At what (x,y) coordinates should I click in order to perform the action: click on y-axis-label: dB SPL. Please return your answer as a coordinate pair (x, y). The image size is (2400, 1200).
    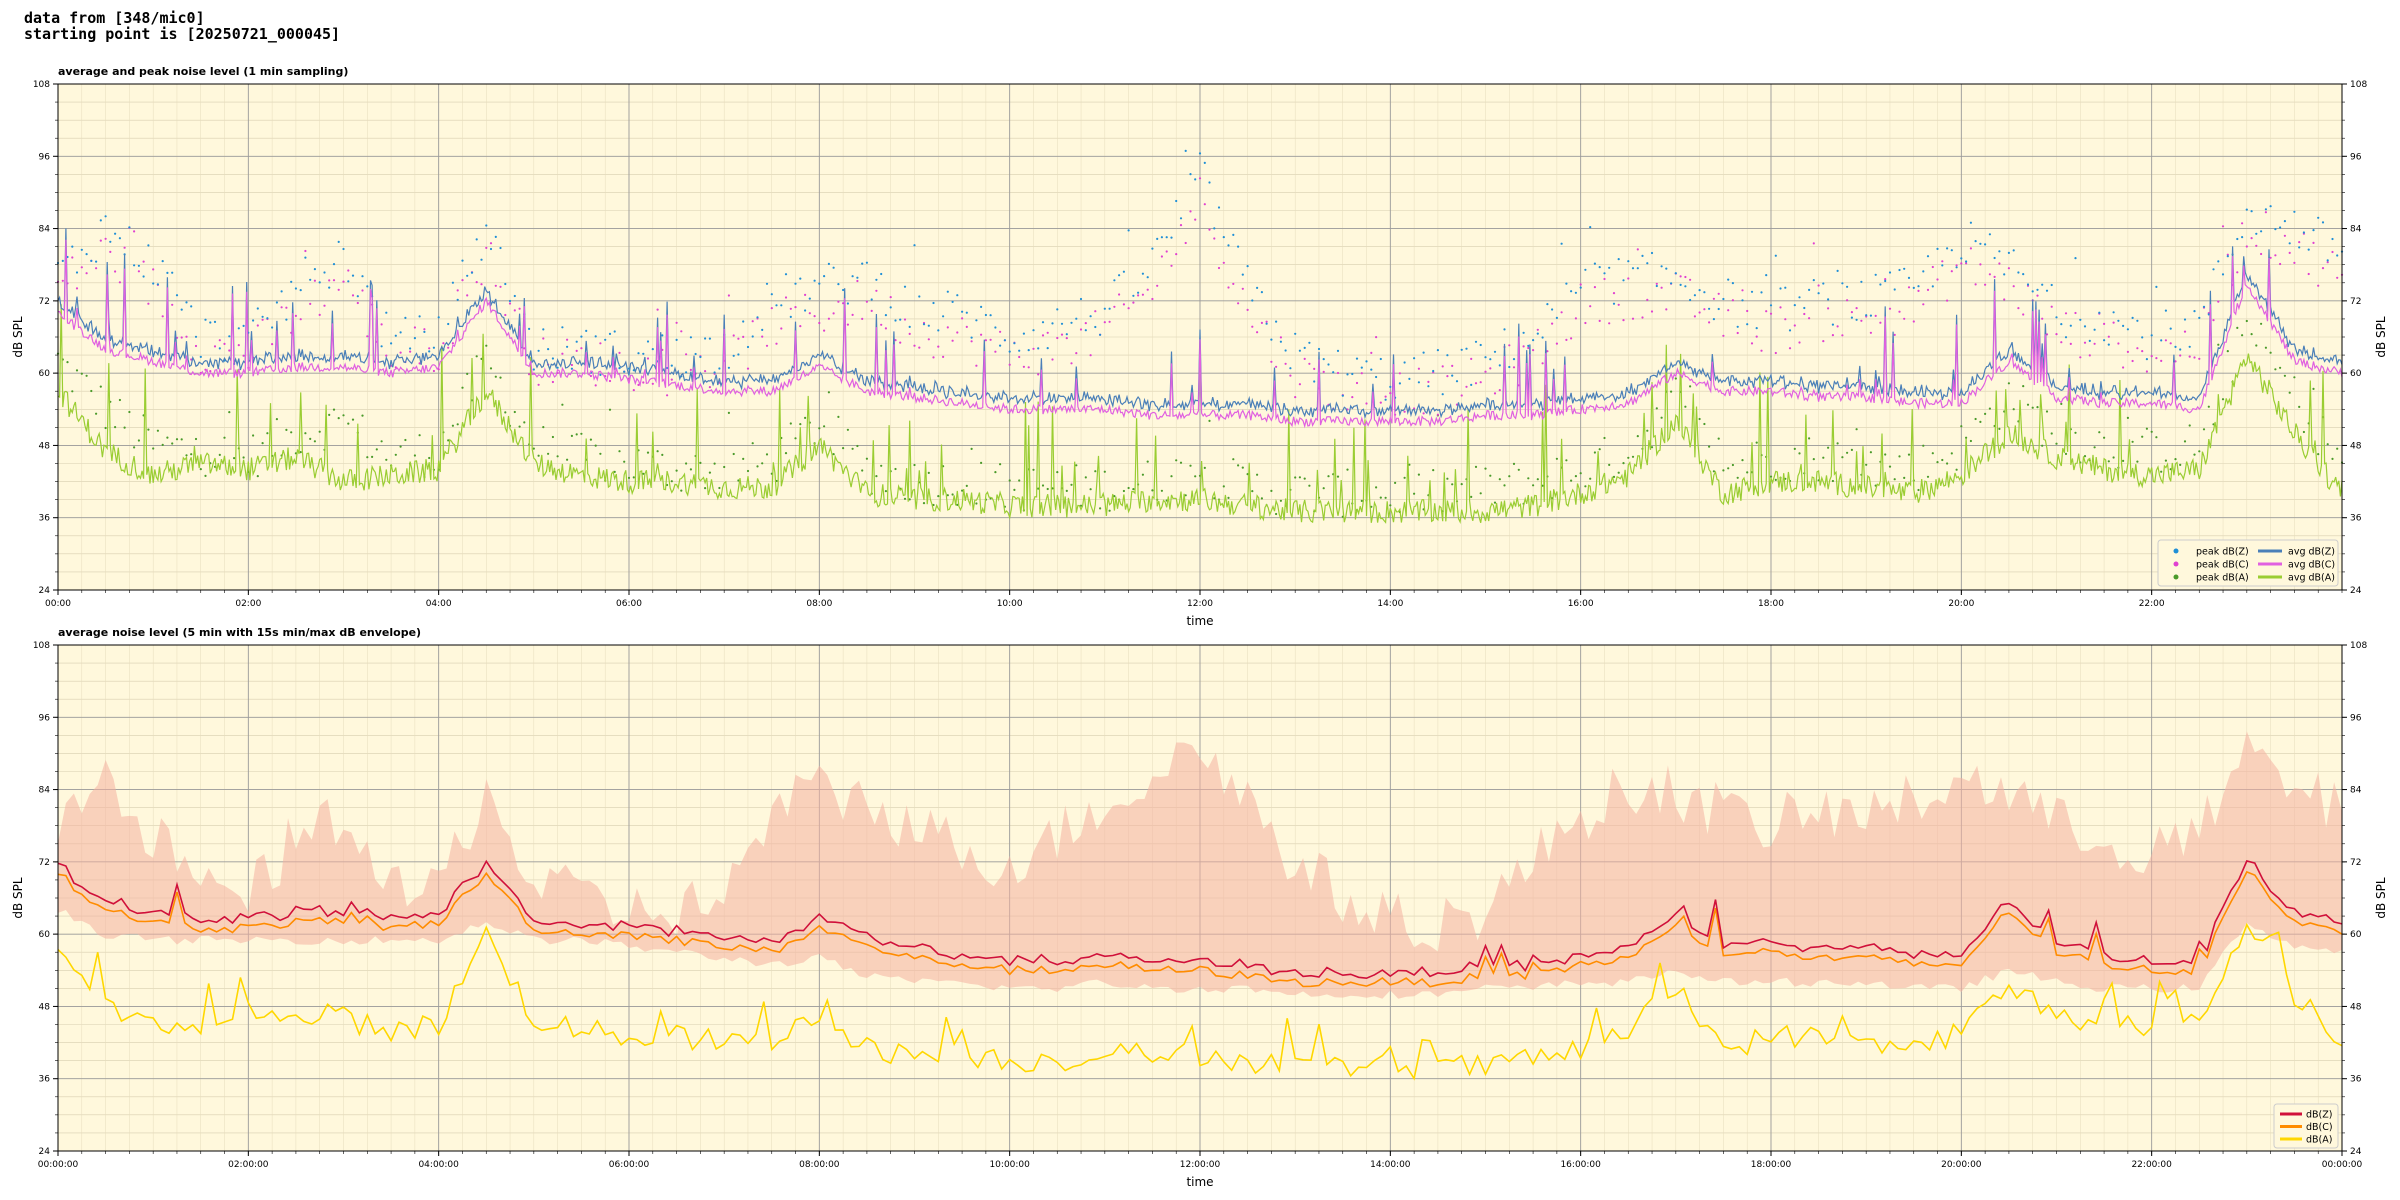
    Looking at the image, I should click on (18, 898).